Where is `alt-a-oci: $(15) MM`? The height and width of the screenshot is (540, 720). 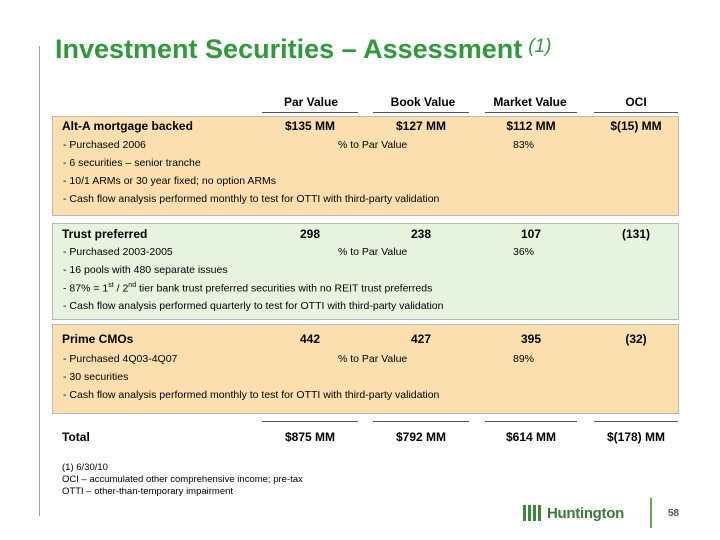
alt-a-oci: $(15) MM is located at coordinates (636, 126).